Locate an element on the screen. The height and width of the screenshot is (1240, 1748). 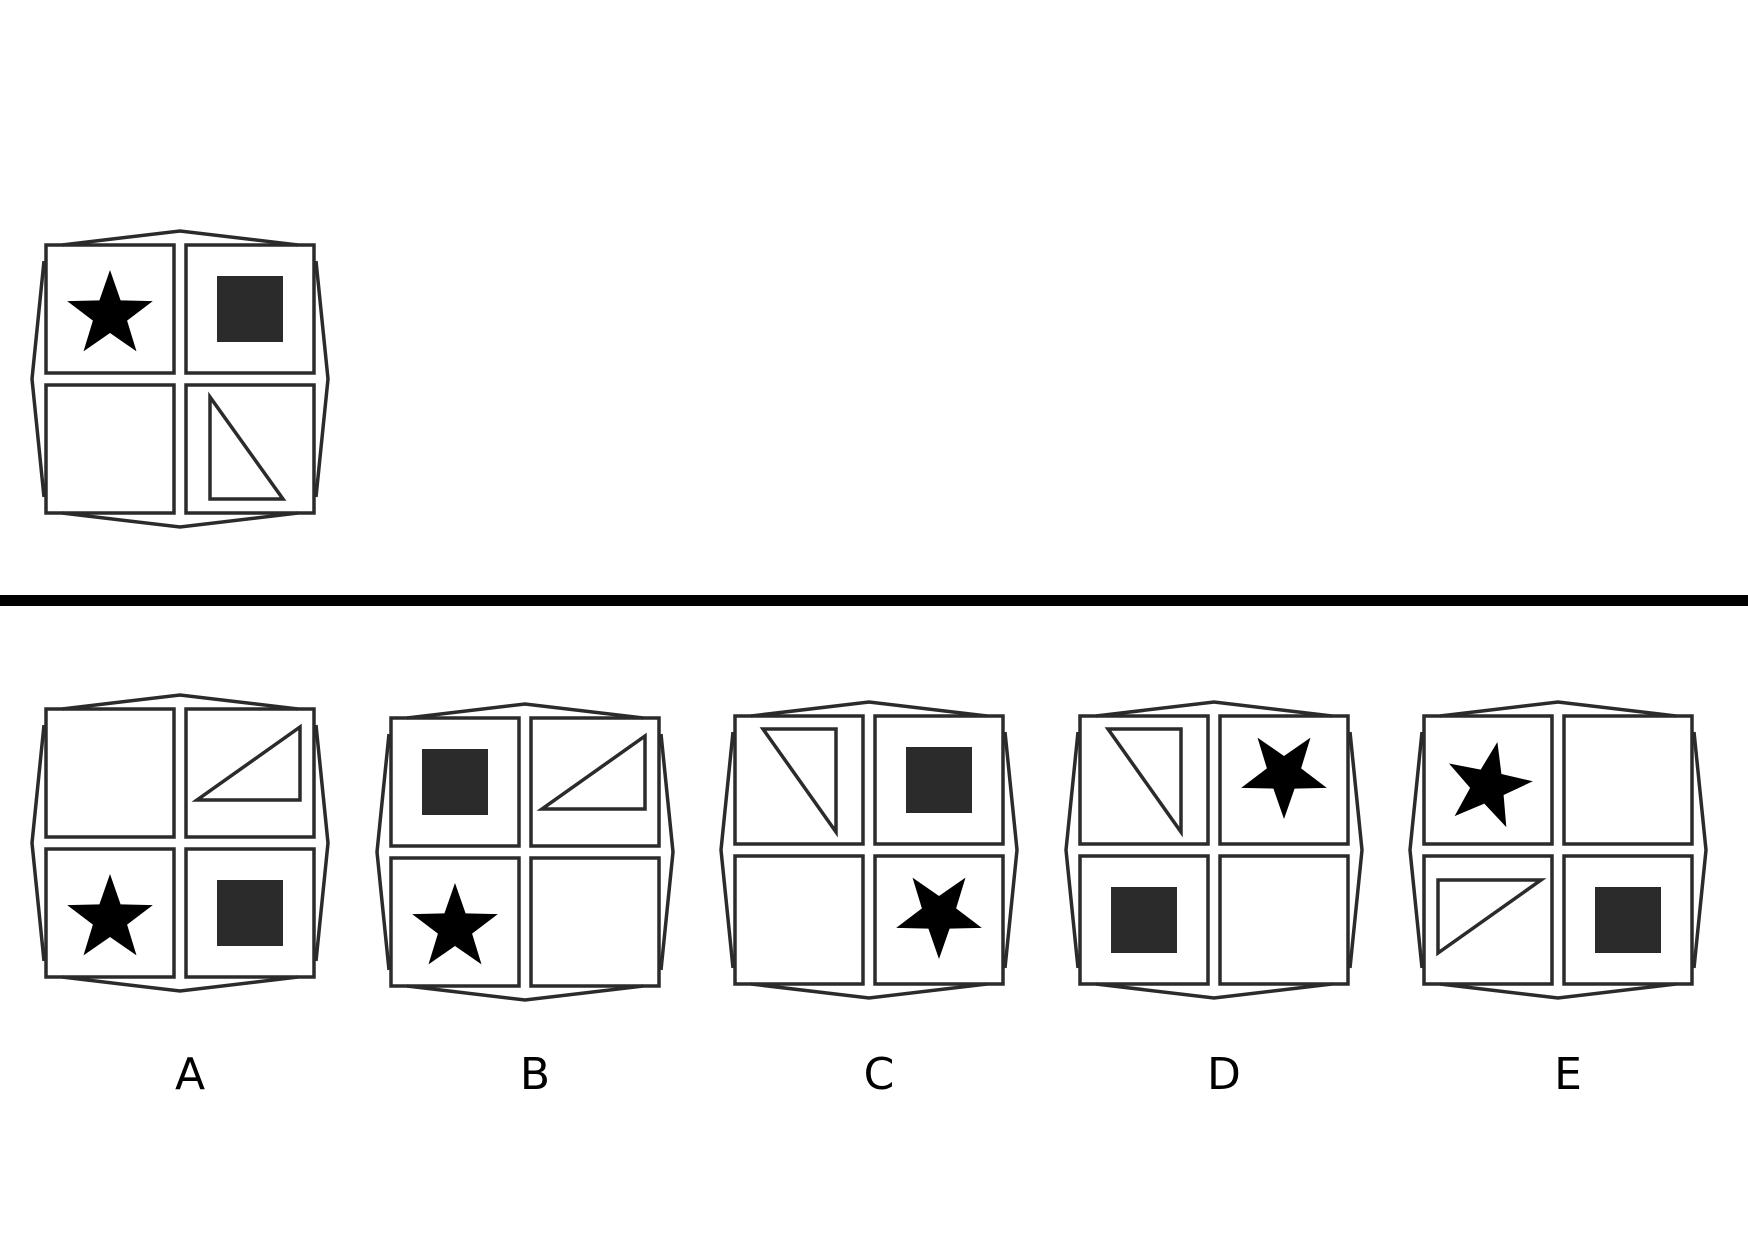
option-e-cell-3-triangle-shape is located at coordinates (1491, 917).